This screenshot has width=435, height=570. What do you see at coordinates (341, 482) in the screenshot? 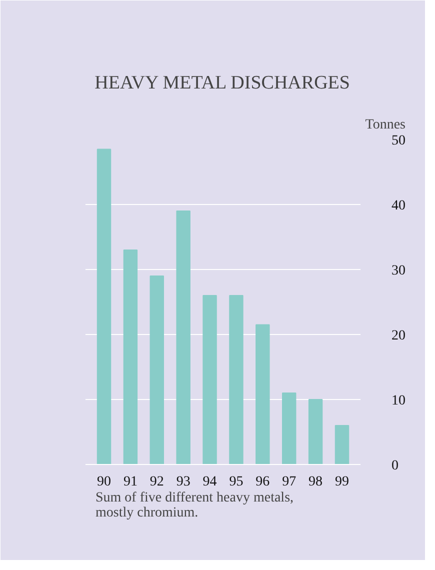
I see `x-tick-label: 99` at bounding box center [341, 482].